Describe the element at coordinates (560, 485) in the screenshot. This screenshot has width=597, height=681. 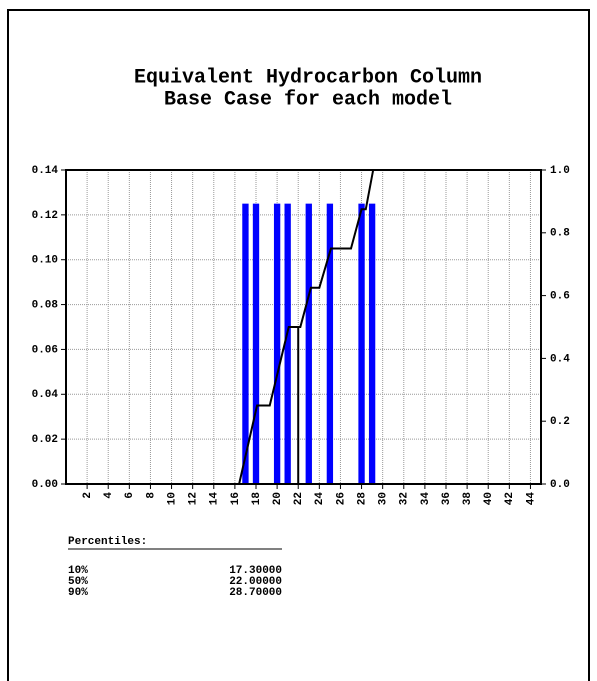
I see `y2-tick-label: 0.0` at that location.